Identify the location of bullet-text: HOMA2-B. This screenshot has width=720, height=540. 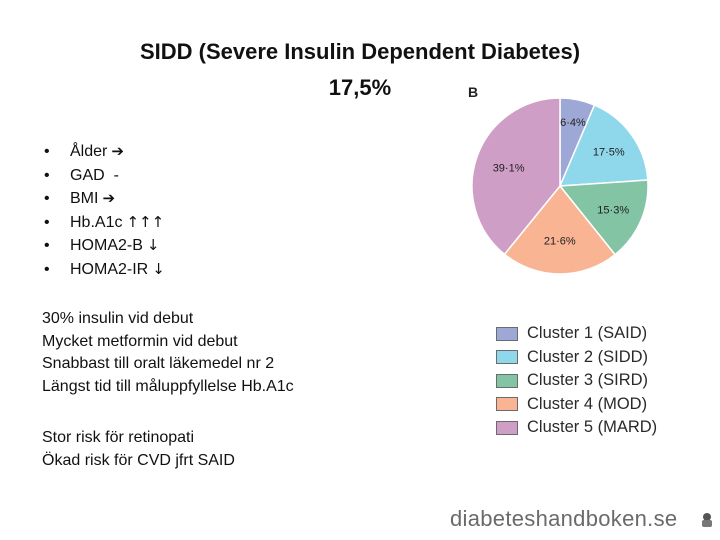
(106, 245).